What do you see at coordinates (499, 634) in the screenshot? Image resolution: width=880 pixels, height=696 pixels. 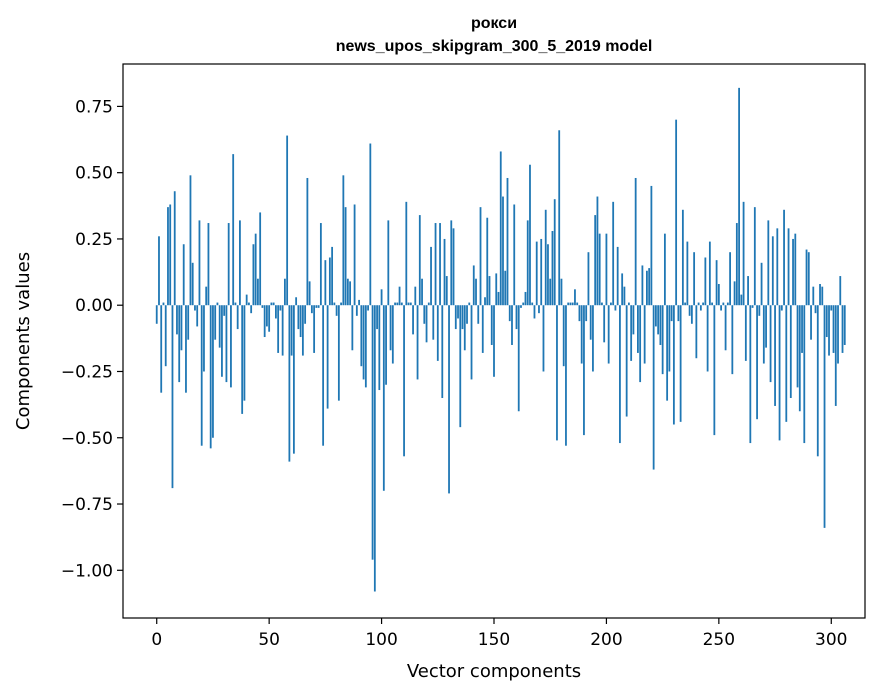 I see `x-axis-ticks: 0 50 100 150 200 250 300` at bounding box center [499, 634].